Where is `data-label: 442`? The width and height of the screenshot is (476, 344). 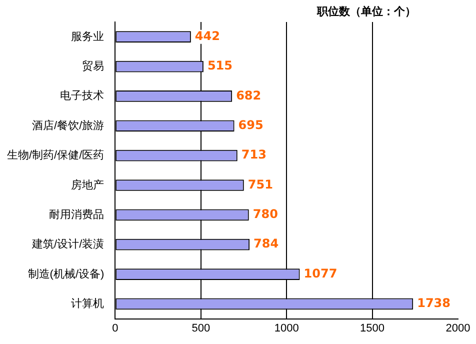 data-label: 442 is located at coordinates (207, 35).